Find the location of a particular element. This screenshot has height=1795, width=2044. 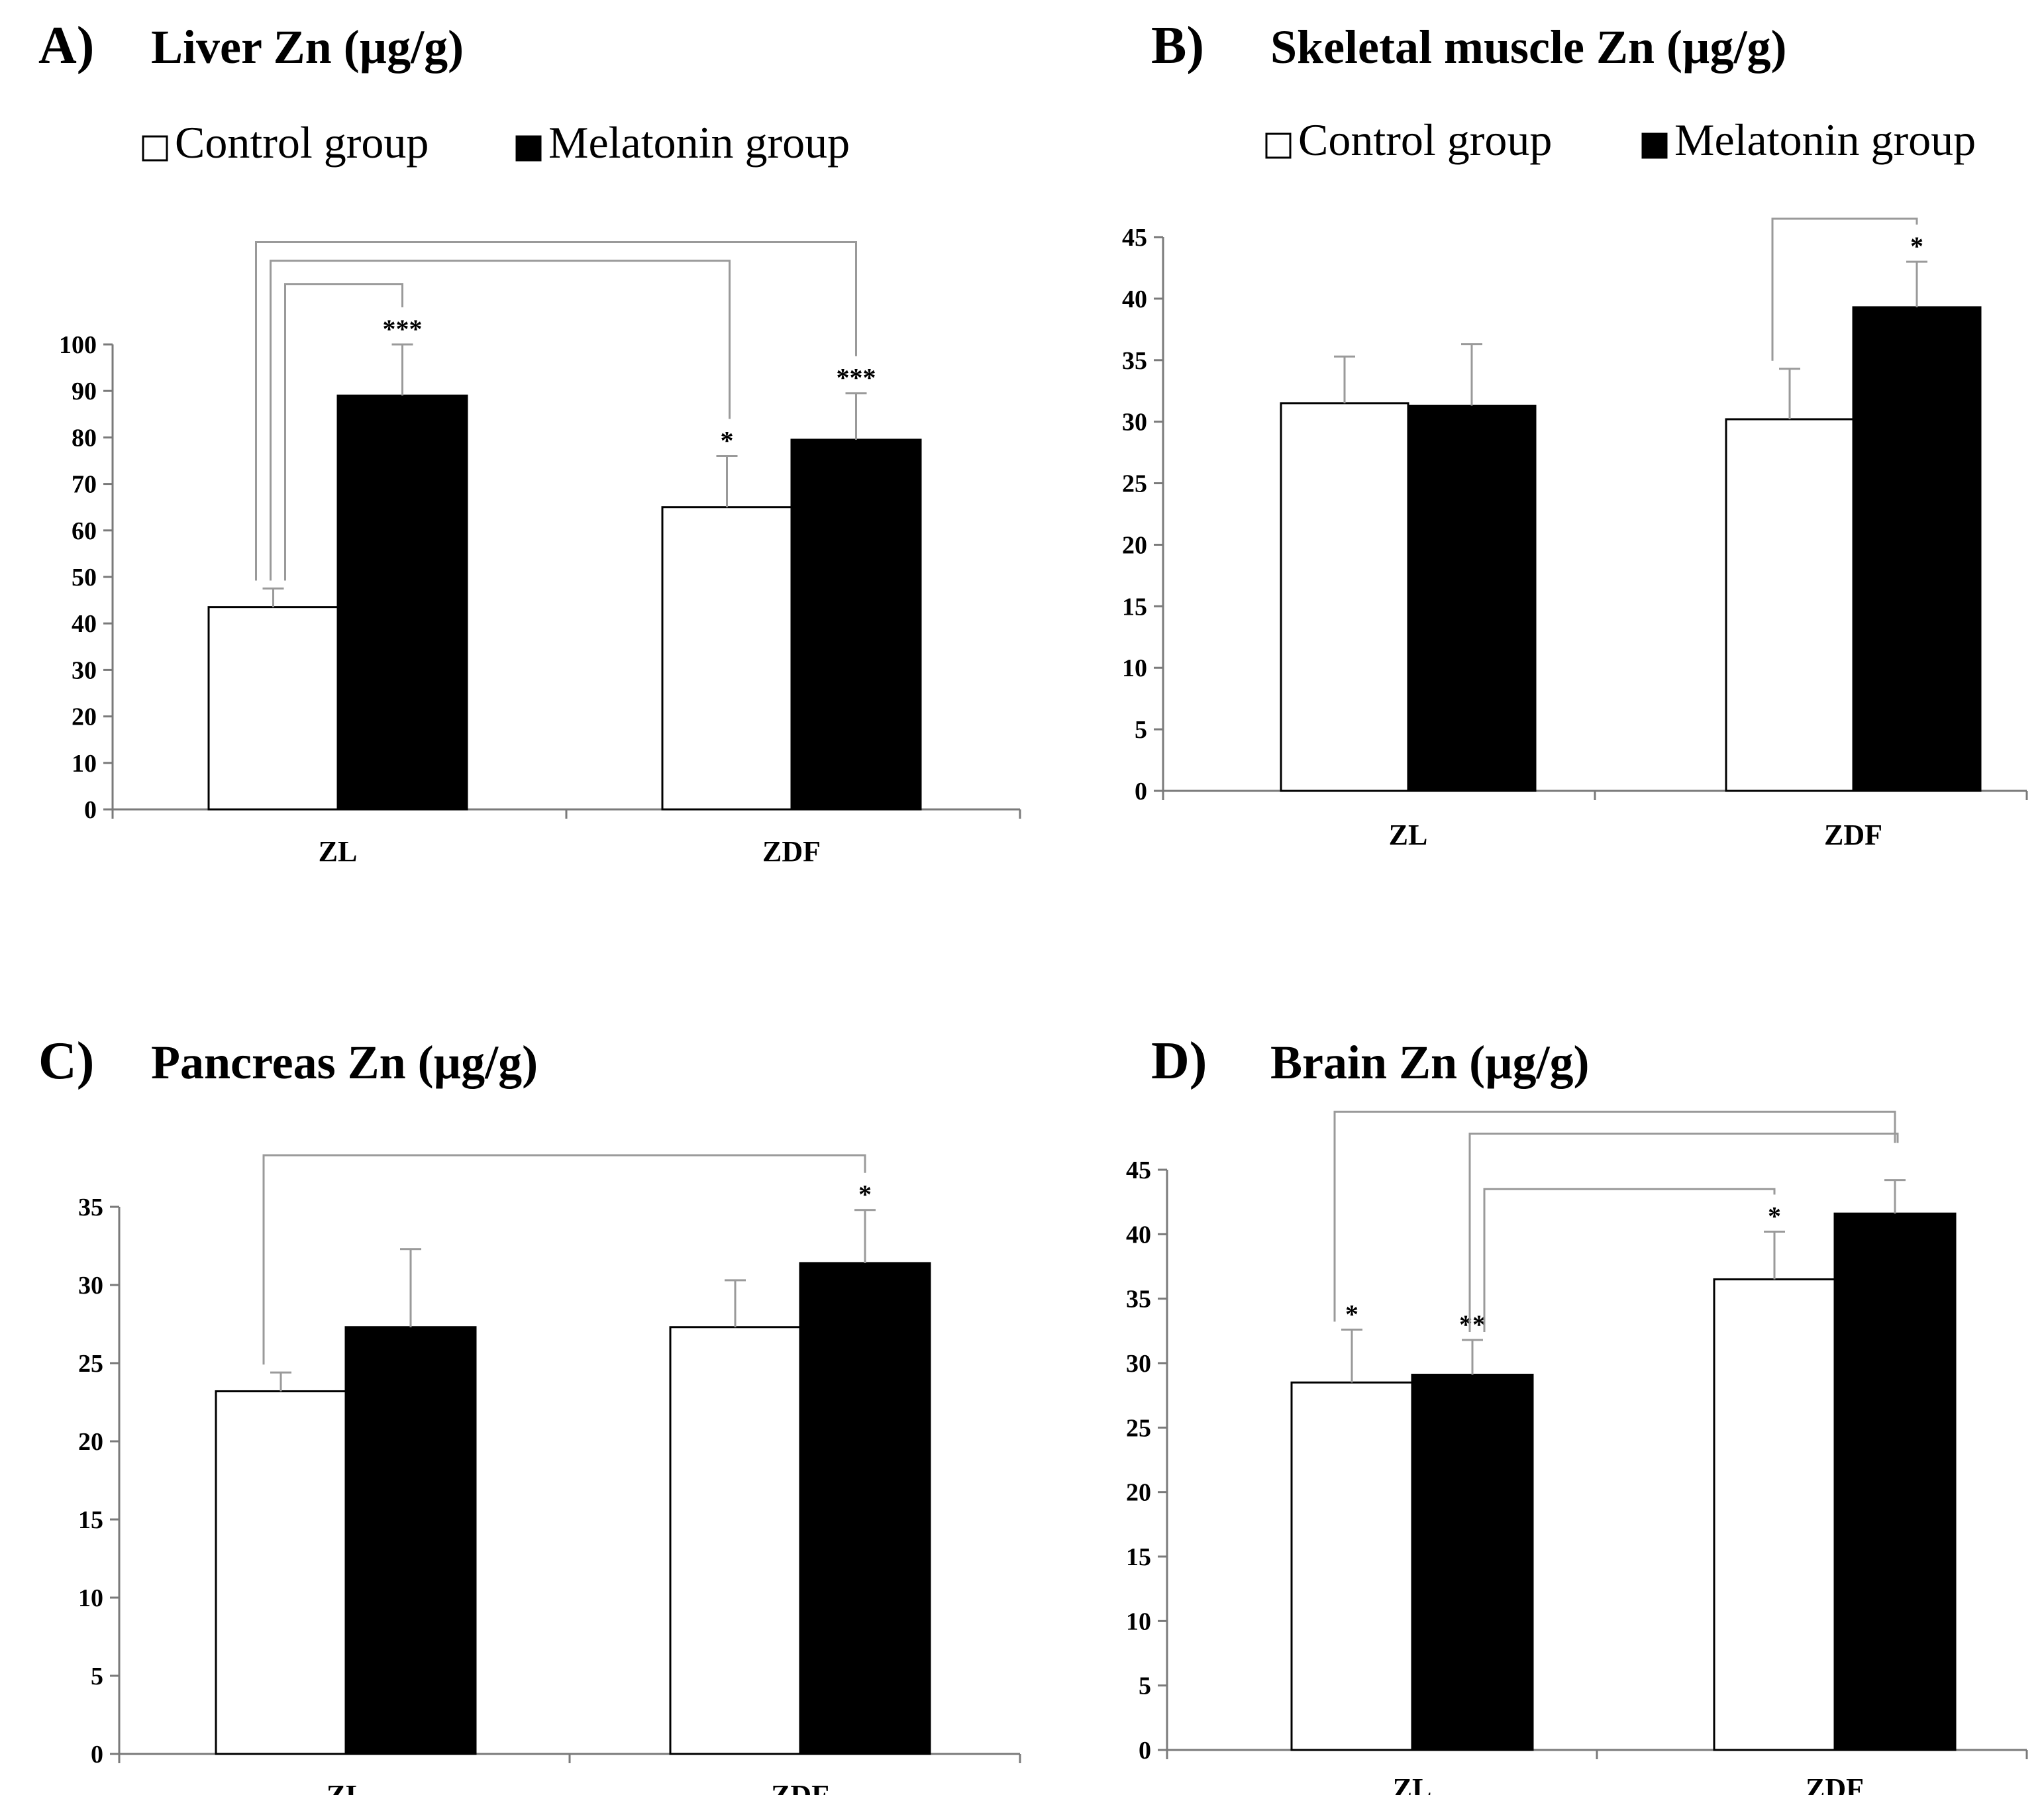

chart-title: Liver Zn (µg/g) is located at coordinates (307, 48).